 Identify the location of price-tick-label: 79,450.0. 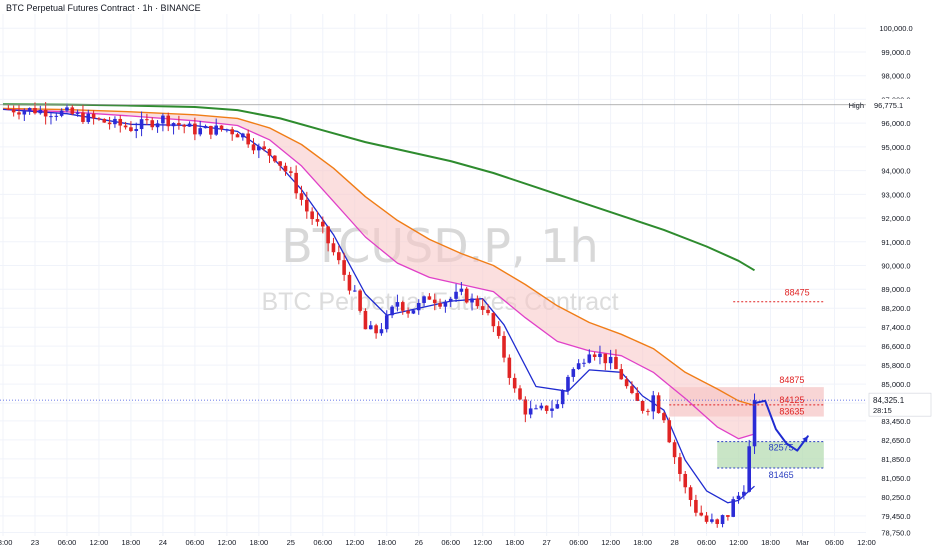
(895, 516).